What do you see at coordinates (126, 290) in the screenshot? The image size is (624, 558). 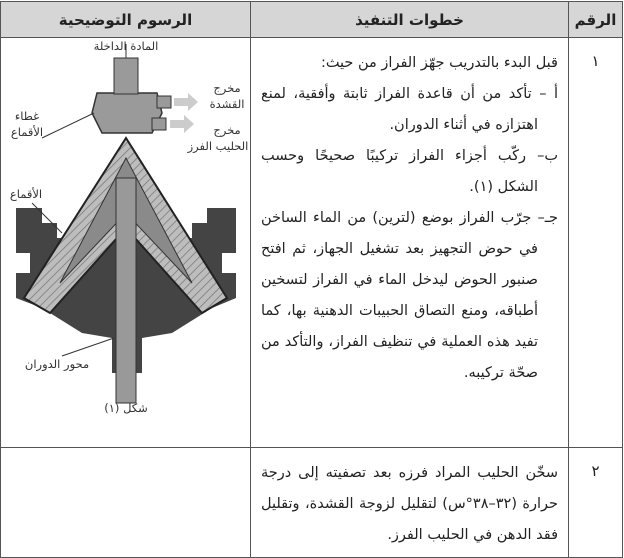 I see `spindle` at bounding box center [126, 290].